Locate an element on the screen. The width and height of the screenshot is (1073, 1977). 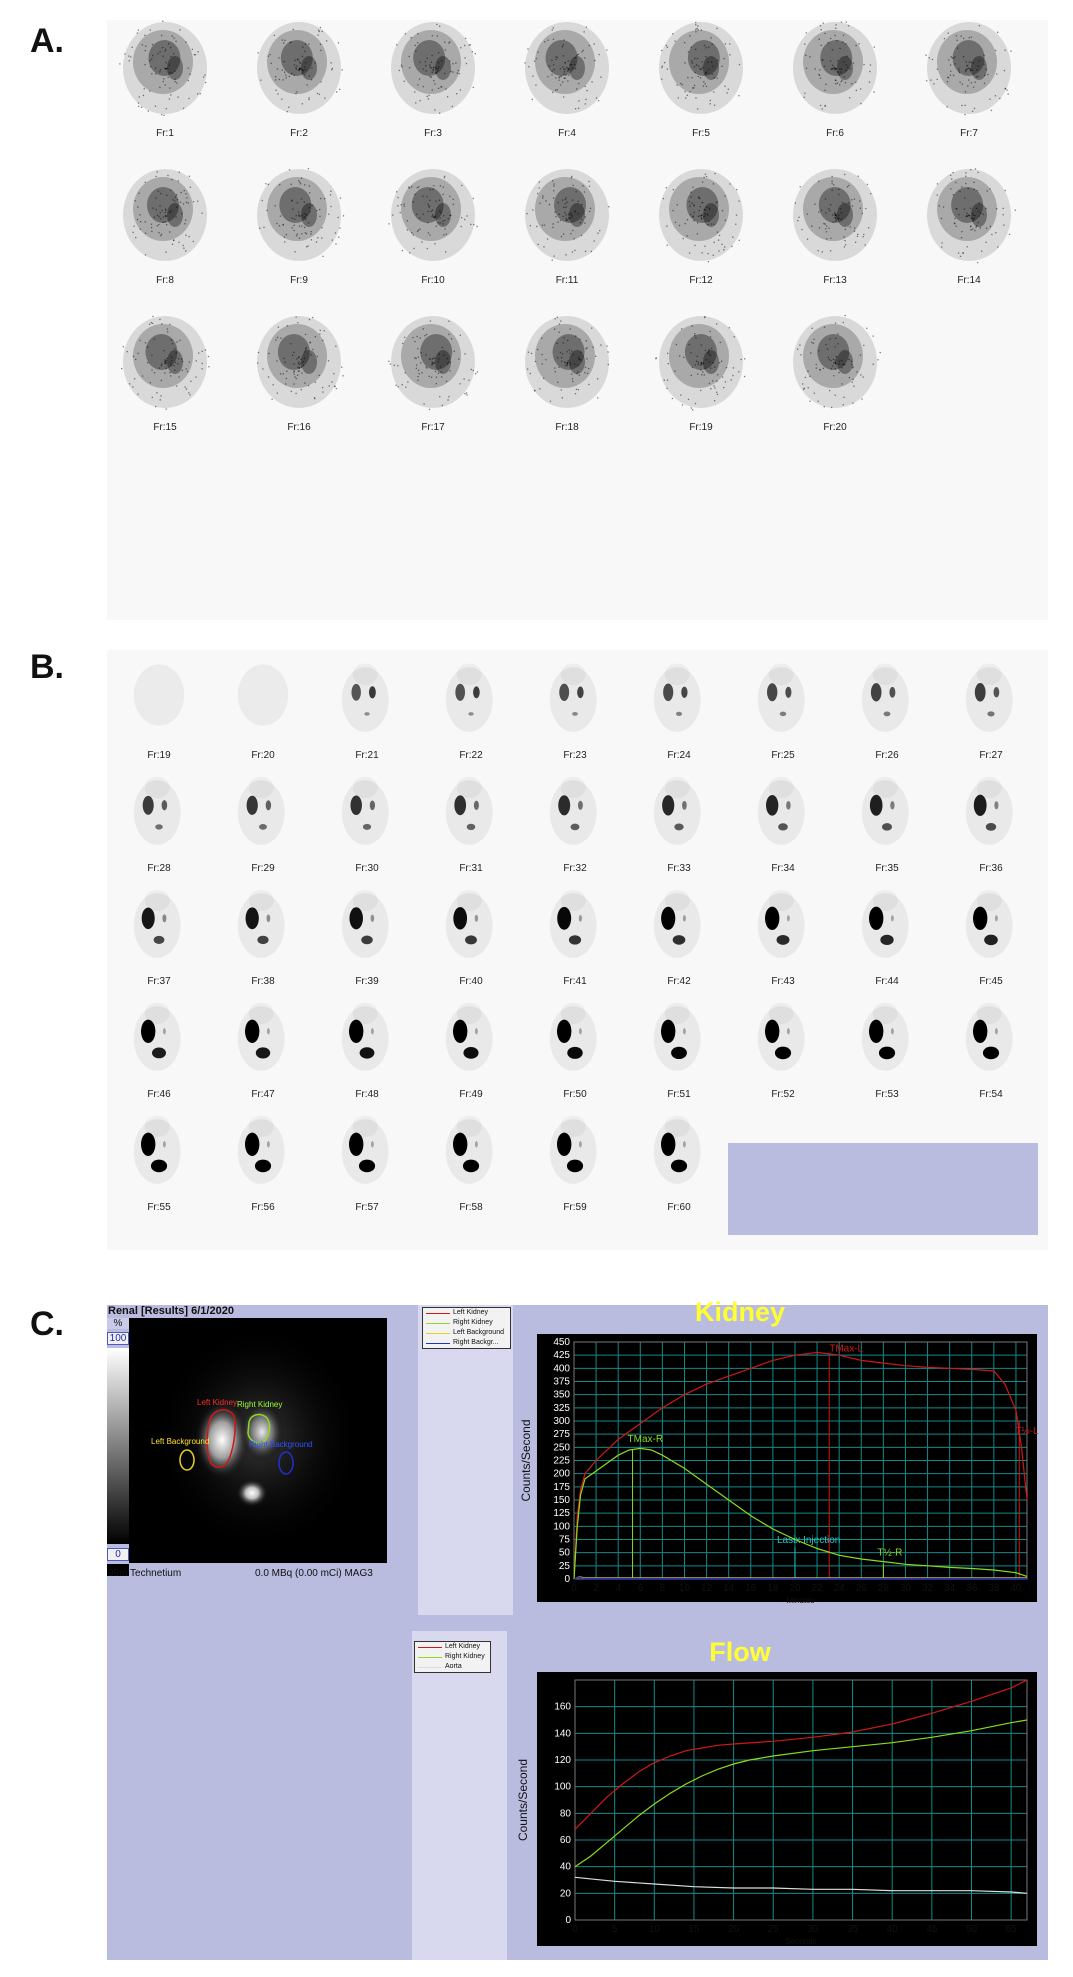
dose-label: 0.0 MBq (0.00 mCi) MAG3 is located at coordinates (314, 1573).